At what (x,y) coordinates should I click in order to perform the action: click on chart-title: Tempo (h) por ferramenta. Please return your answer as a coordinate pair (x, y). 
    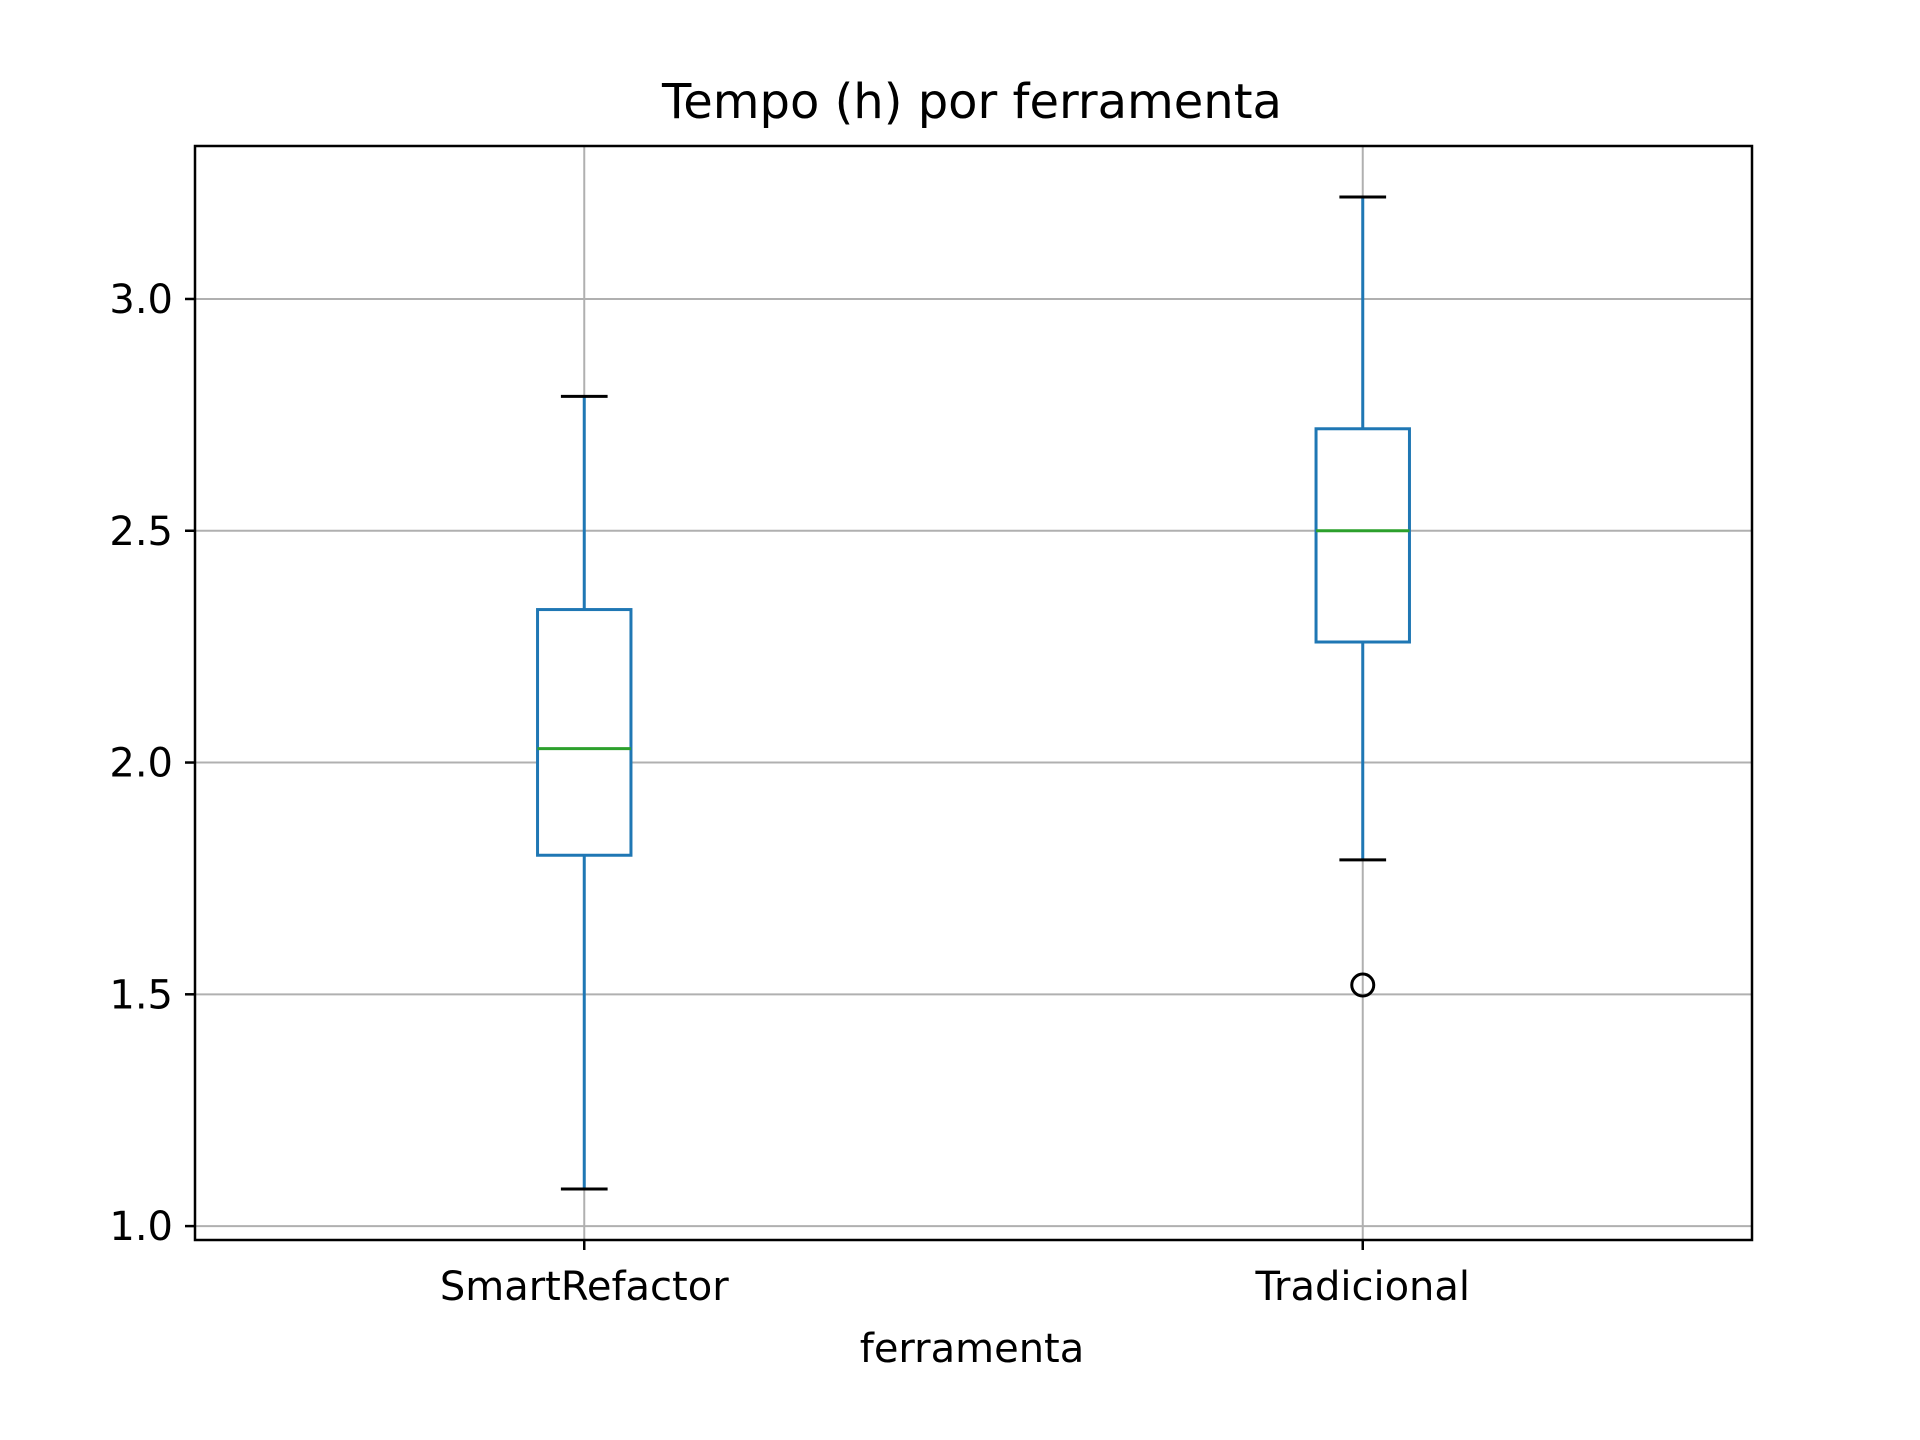
    Looking at the image, I should click on (971, 102).